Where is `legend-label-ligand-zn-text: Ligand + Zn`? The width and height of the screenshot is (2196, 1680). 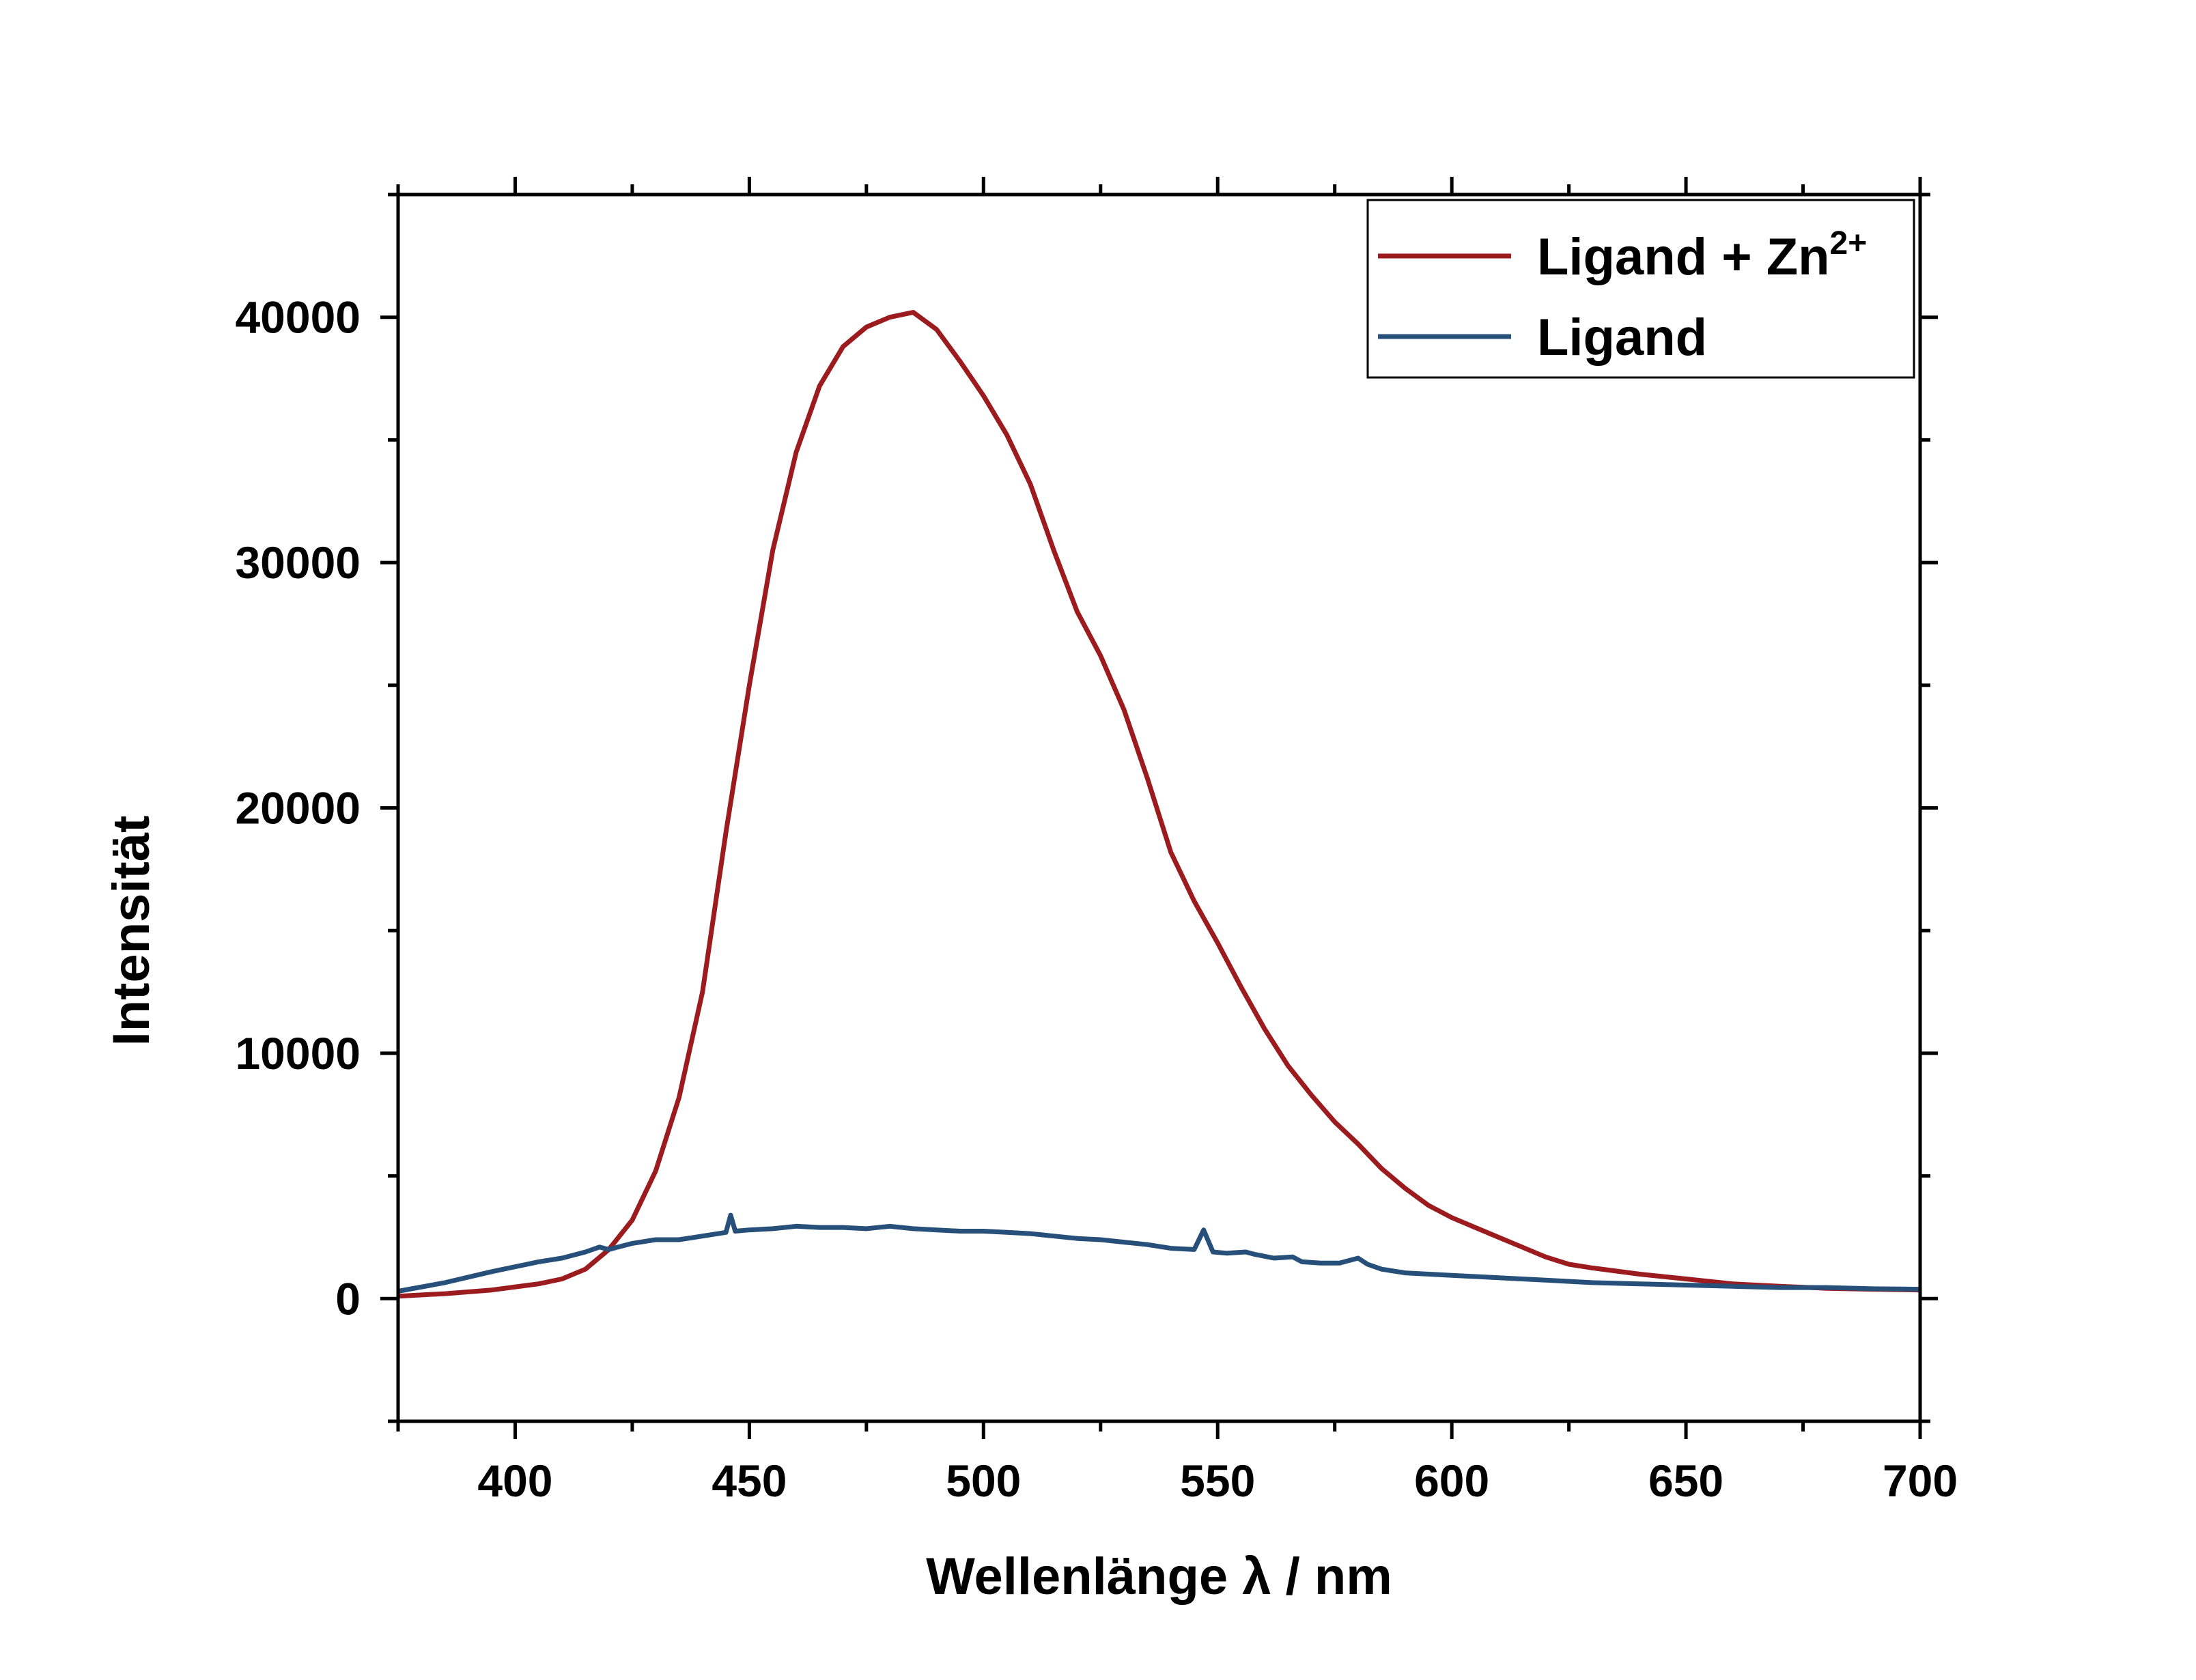
legend-label-ligand-zn-text: Ligand + Zn is located at coordinates (1684, 257).